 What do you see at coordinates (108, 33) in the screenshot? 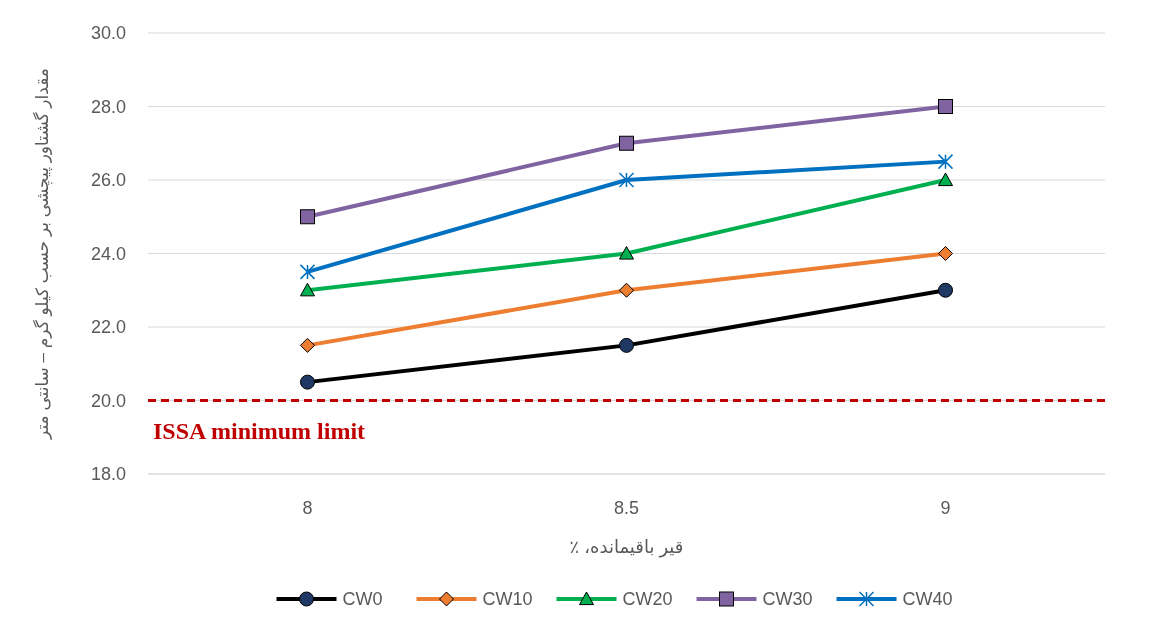
I see `y-tick-label: 30.0` at bounding box center [108, 33].